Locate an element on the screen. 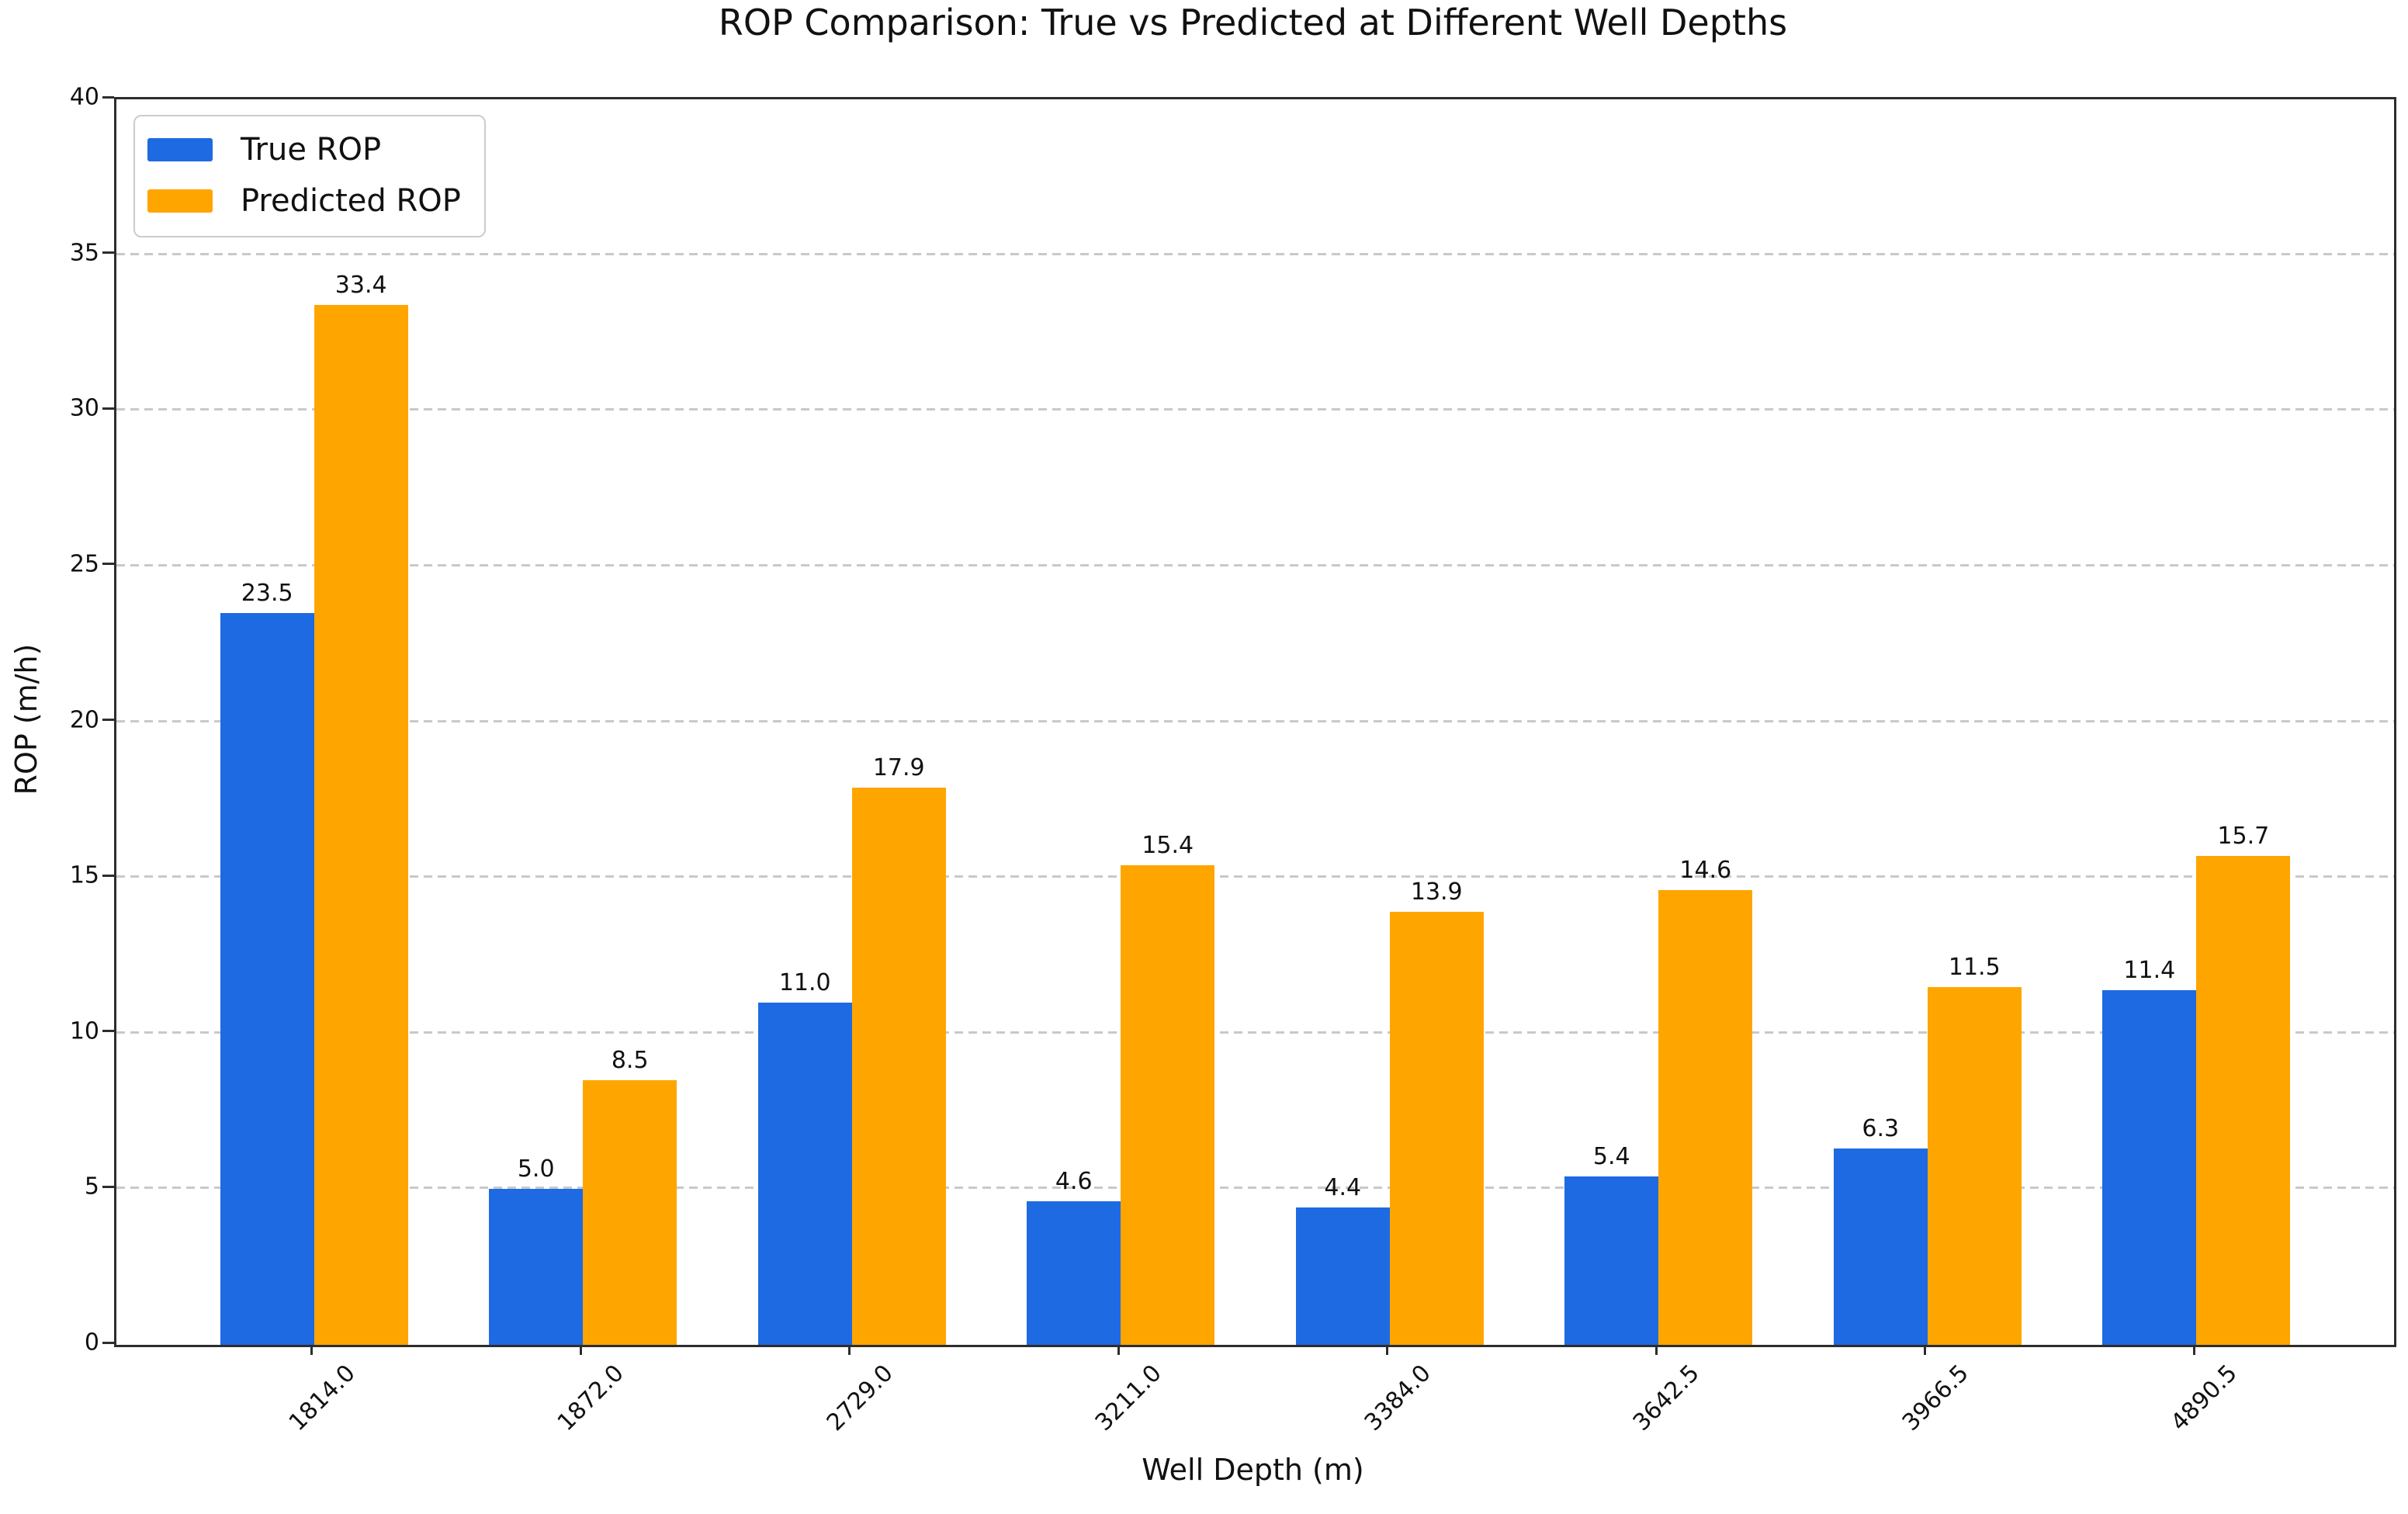  bar-true-rop-3642.5: 5.4 is located at coordinates (1611, 1244).